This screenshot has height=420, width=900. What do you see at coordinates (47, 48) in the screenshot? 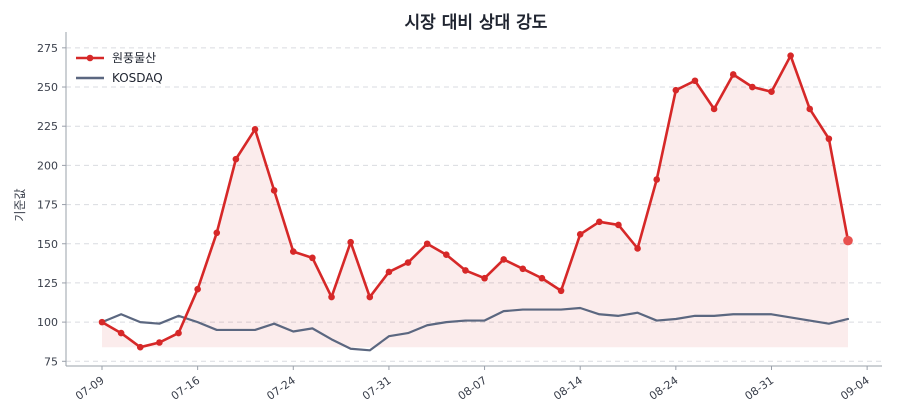
I see `y-tick-label: 275` at bounding box center [47, 48].